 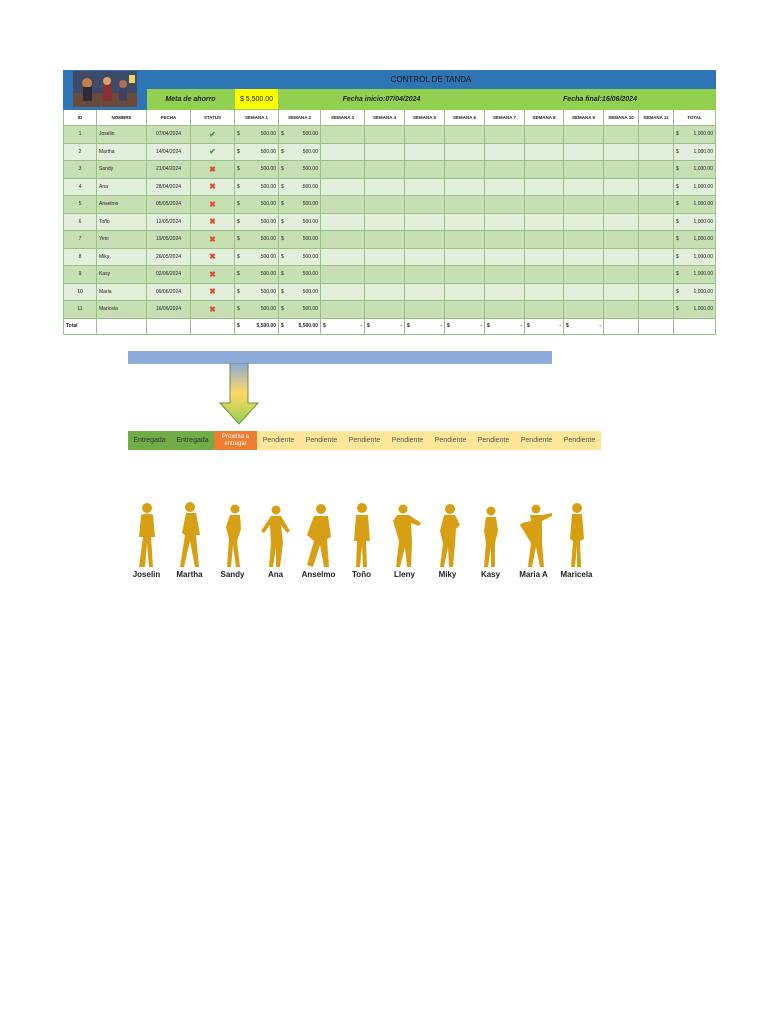 What do you see at coordinates (703, 151) in the screenshot?
I see `amount: 1,000.00` at bounding box center [703, 151].